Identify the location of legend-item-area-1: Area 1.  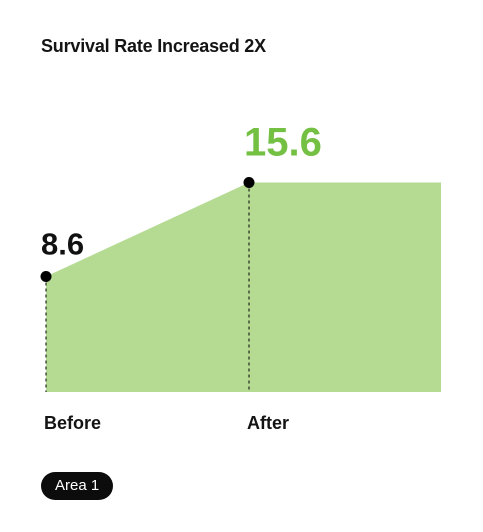
(77, 486).